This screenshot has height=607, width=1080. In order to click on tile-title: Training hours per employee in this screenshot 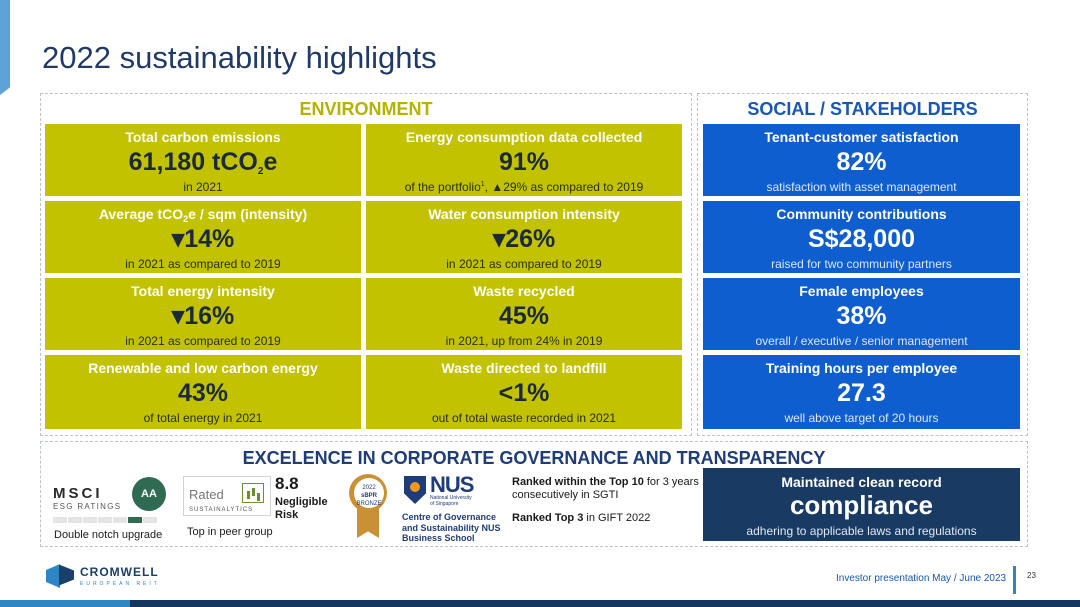, I will do `click(861, 368)`.